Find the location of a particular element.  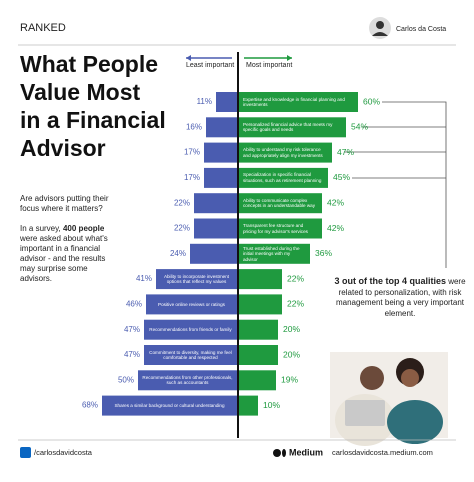

value-label-most: 45% is located at coordinates (341, 177).